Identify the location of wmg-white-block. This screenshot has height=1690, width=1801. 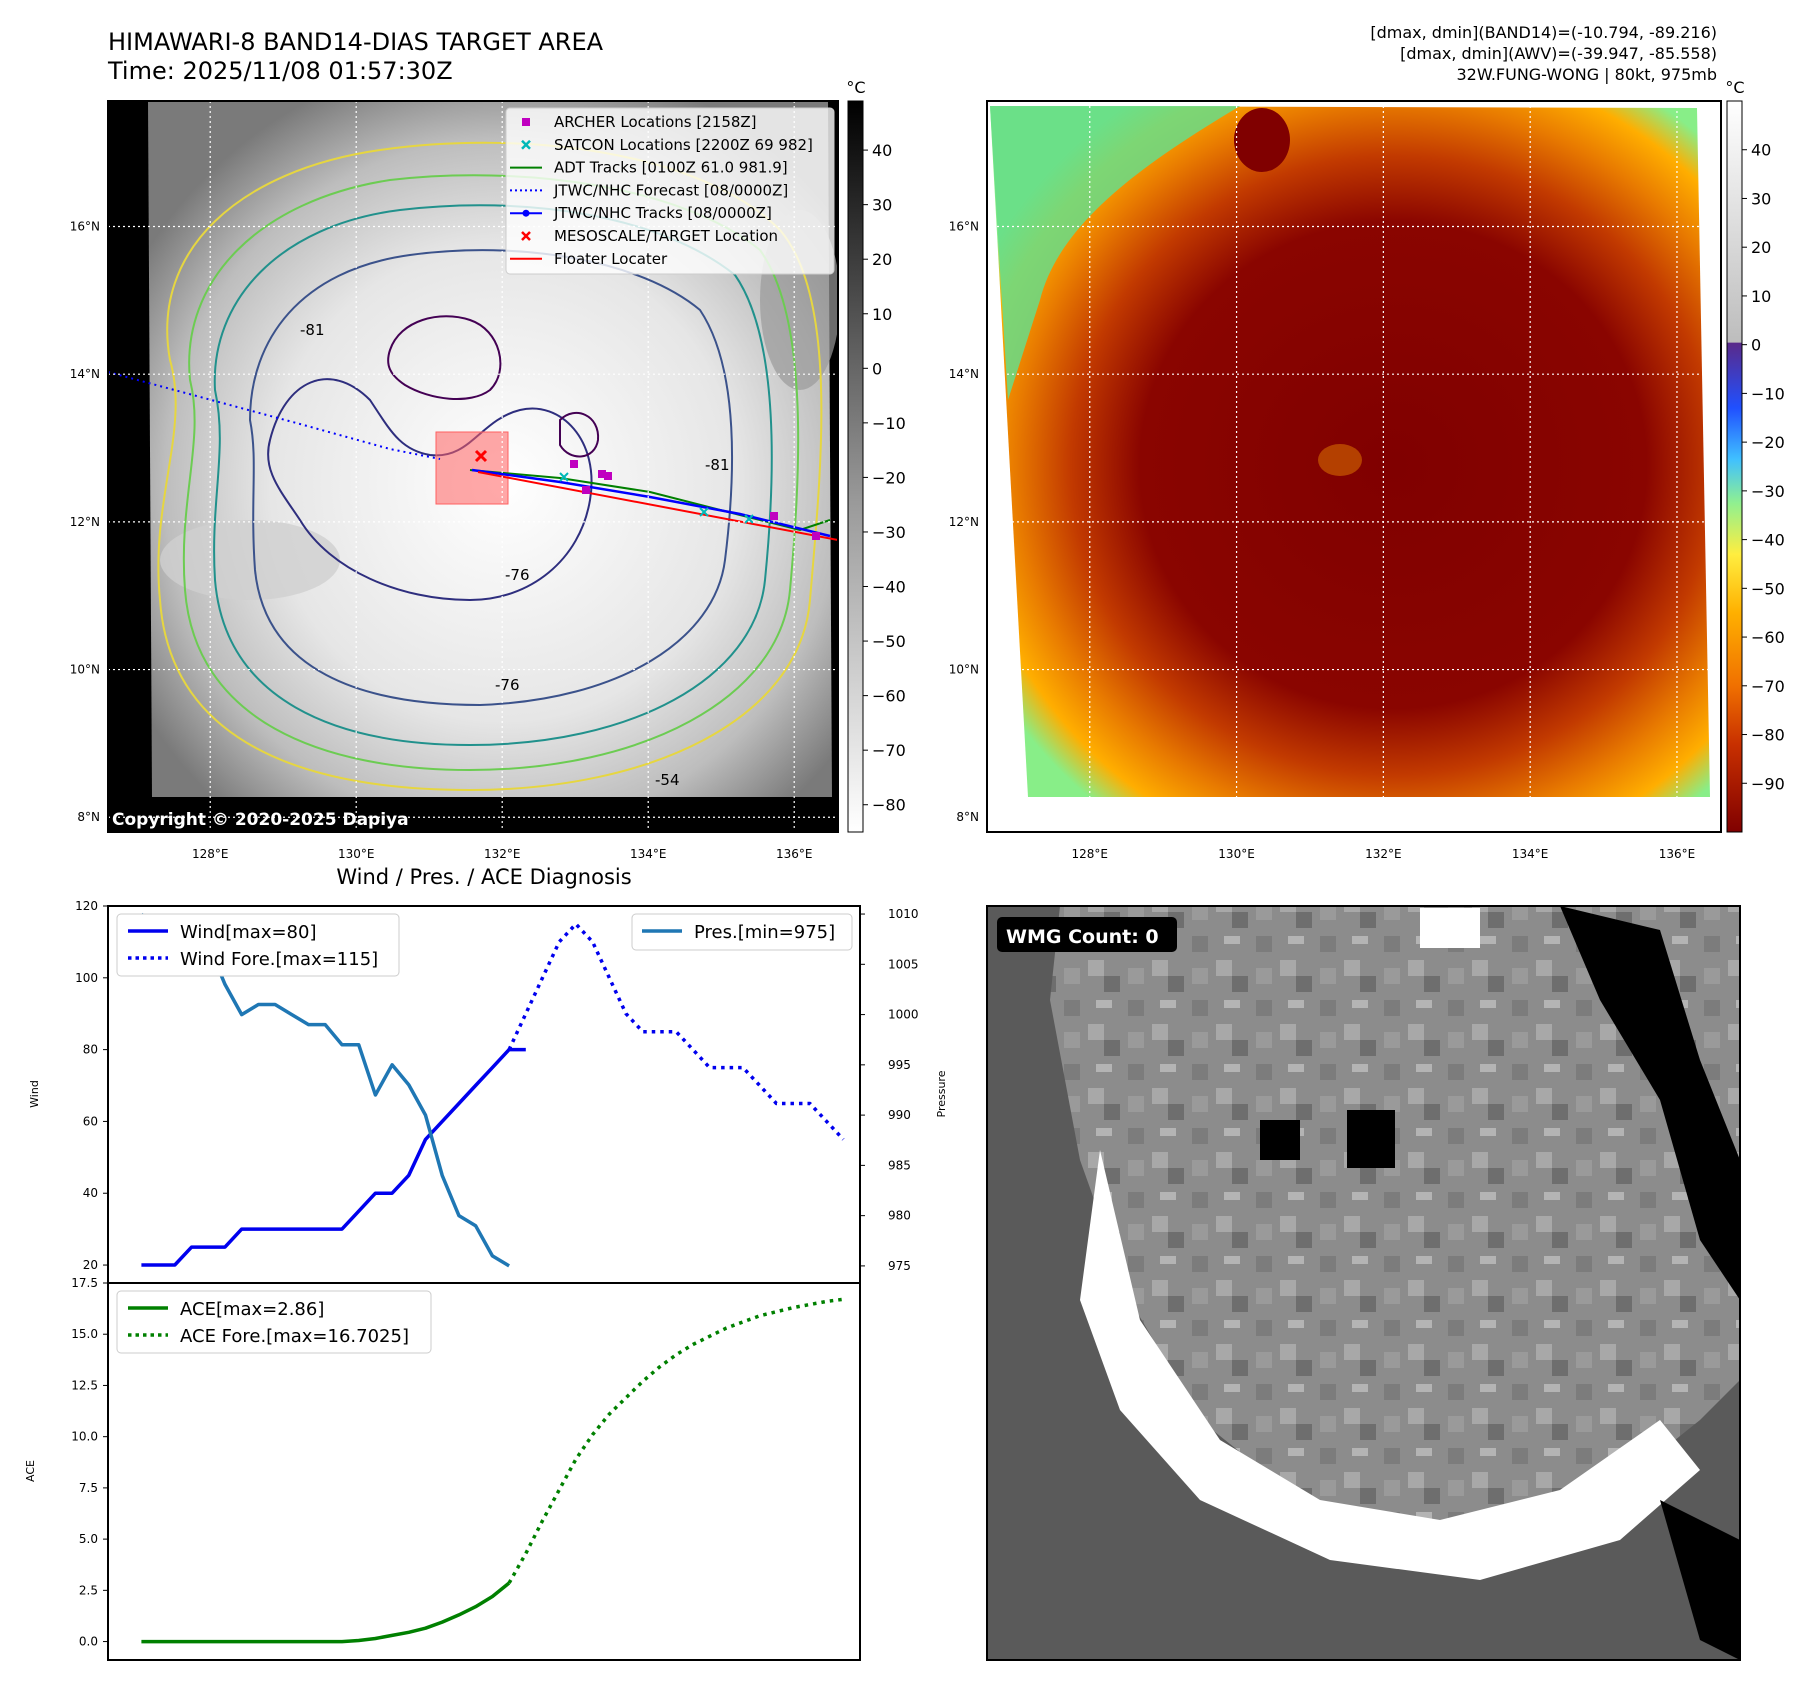
(1450, 928).